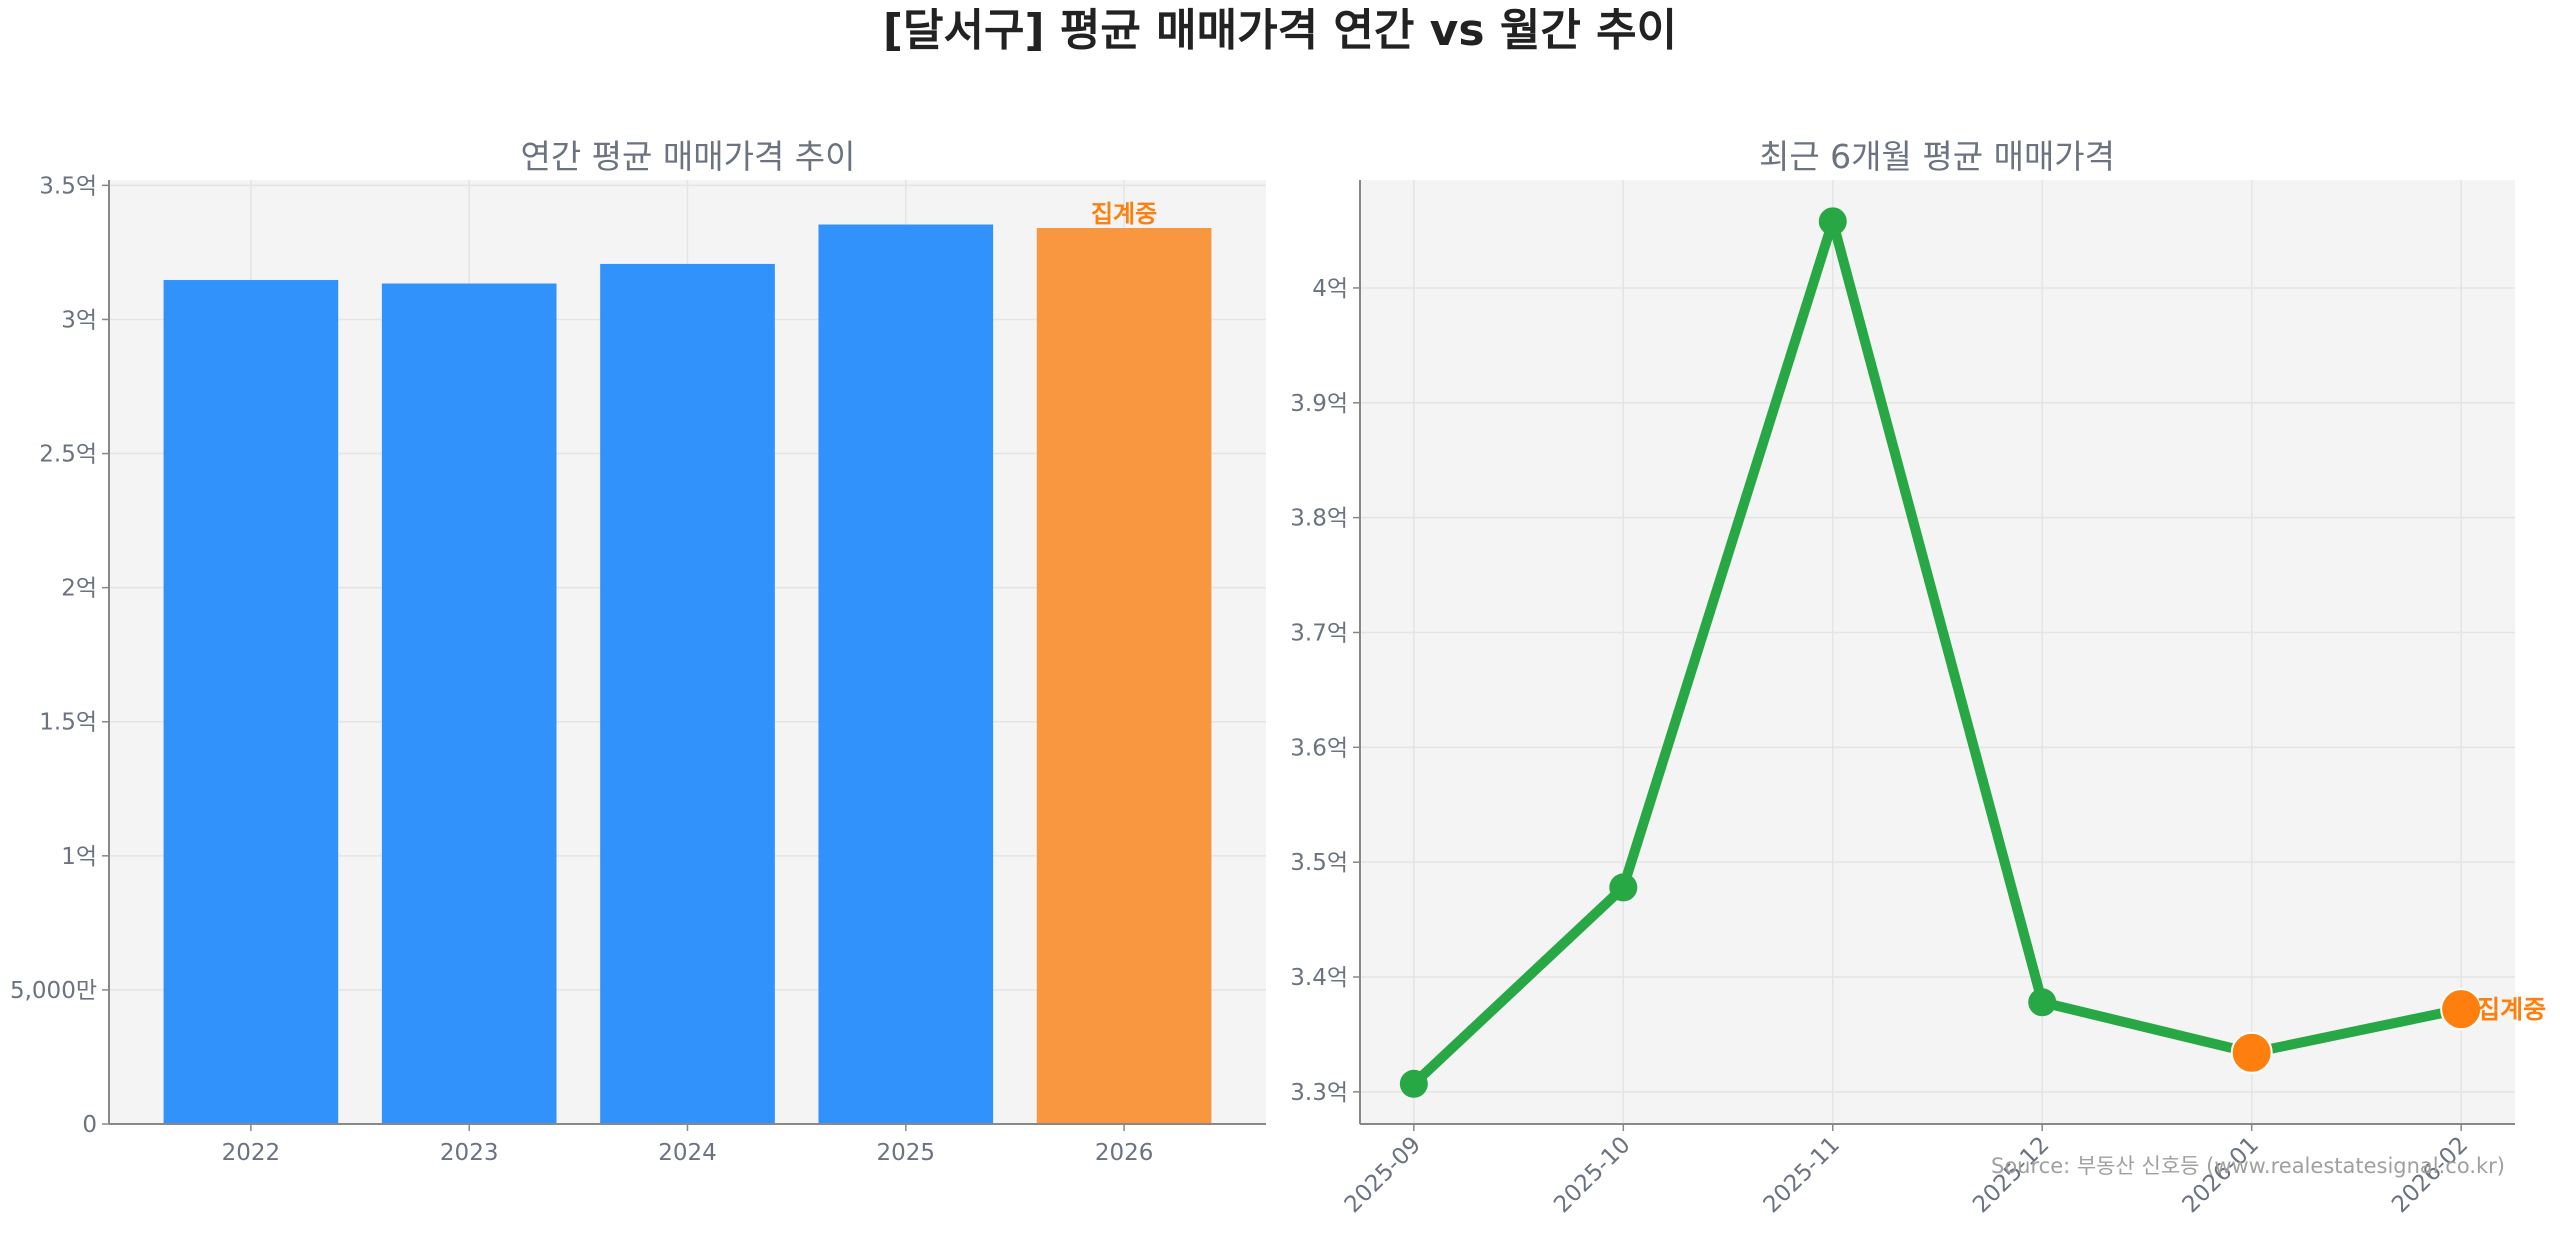 The width and height of the screenshot is (2560, 1234). Describe the element at coordinates (68, 455) in the screenshot. I see `y-tick-label: 2.5억` at that location.